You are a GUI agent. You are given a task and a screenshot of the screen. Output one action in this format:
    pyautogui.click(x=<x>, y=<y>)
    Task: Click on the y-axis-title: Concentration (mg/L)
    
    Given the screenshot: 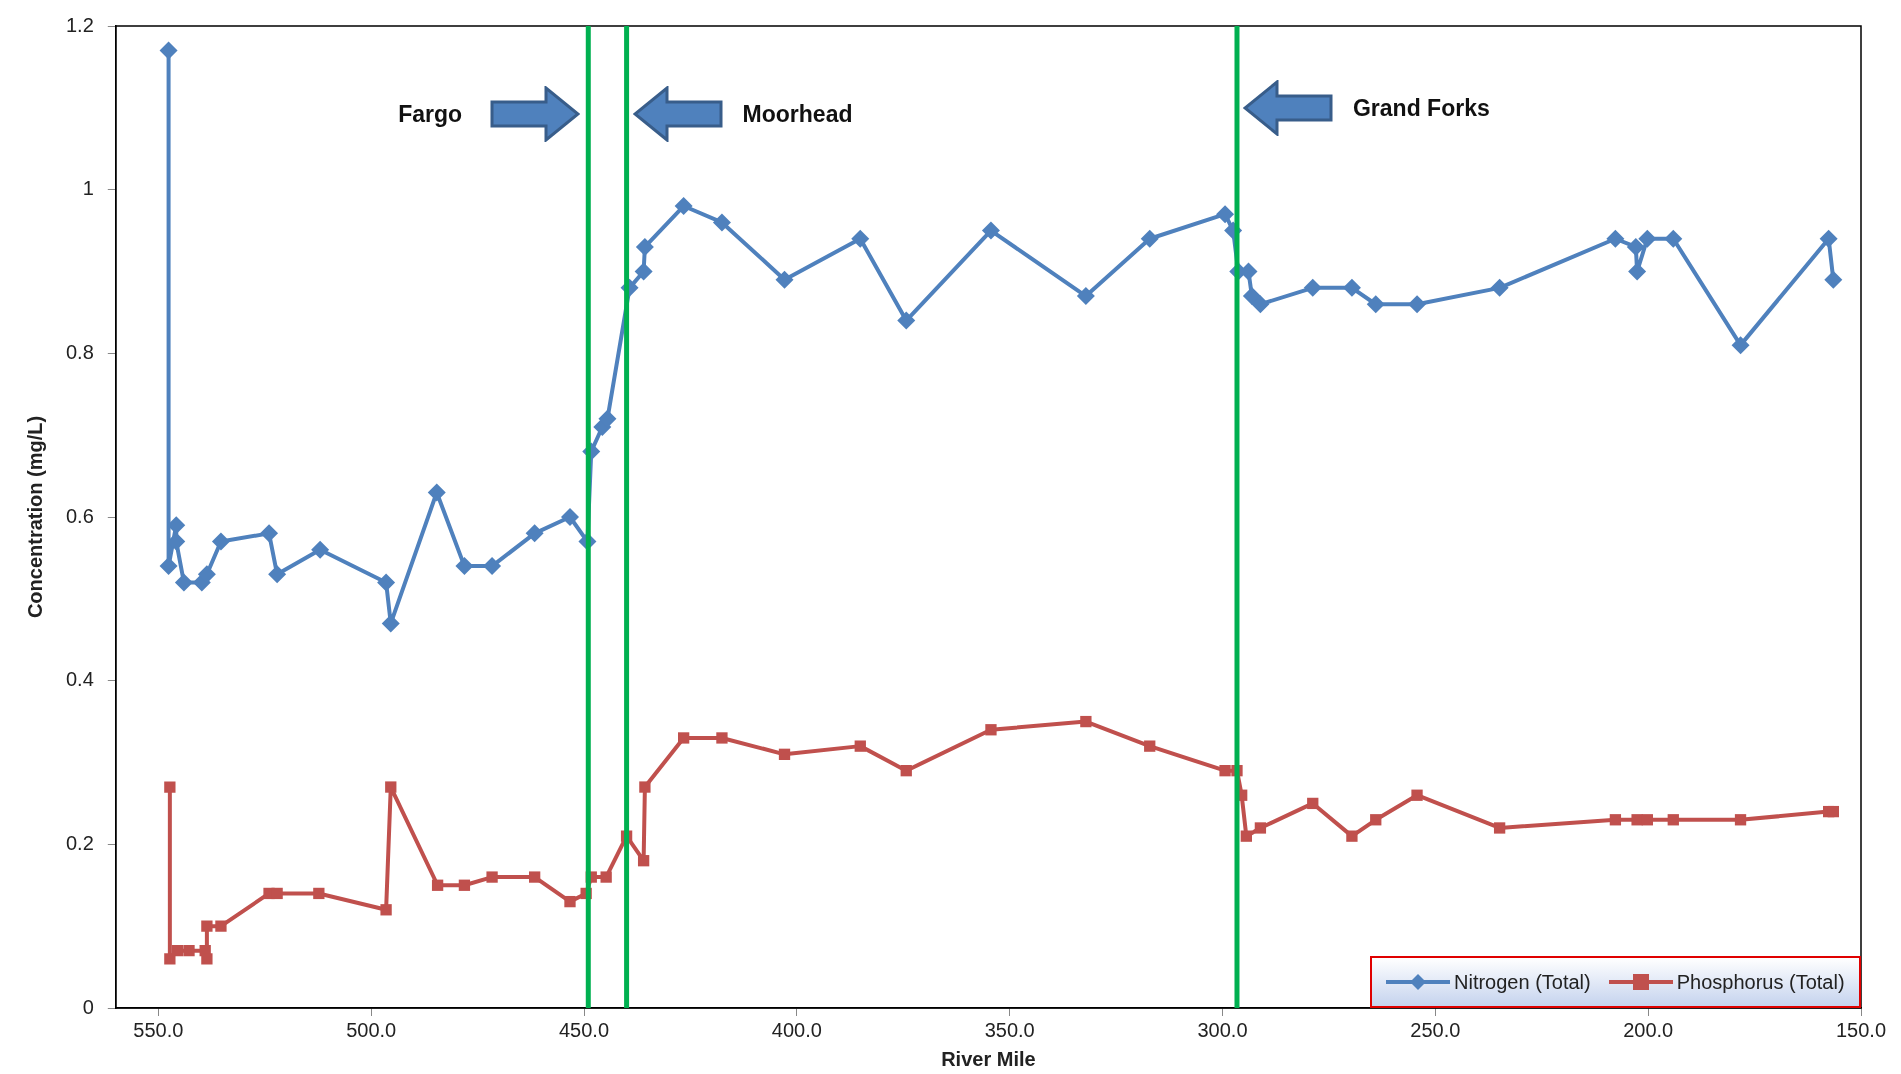 What is the action you would take?
    pyautogui.click(x=34, y=517)
    